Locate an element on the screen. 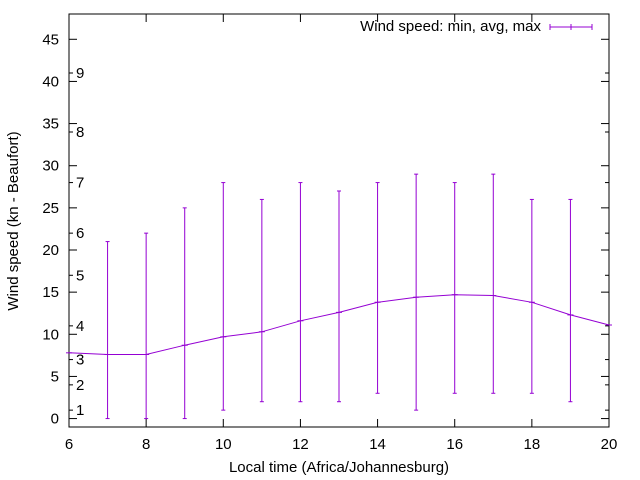 This screenshot has width=640, height=480. x-tick-label: 12 is located at coordinates (300, 444).